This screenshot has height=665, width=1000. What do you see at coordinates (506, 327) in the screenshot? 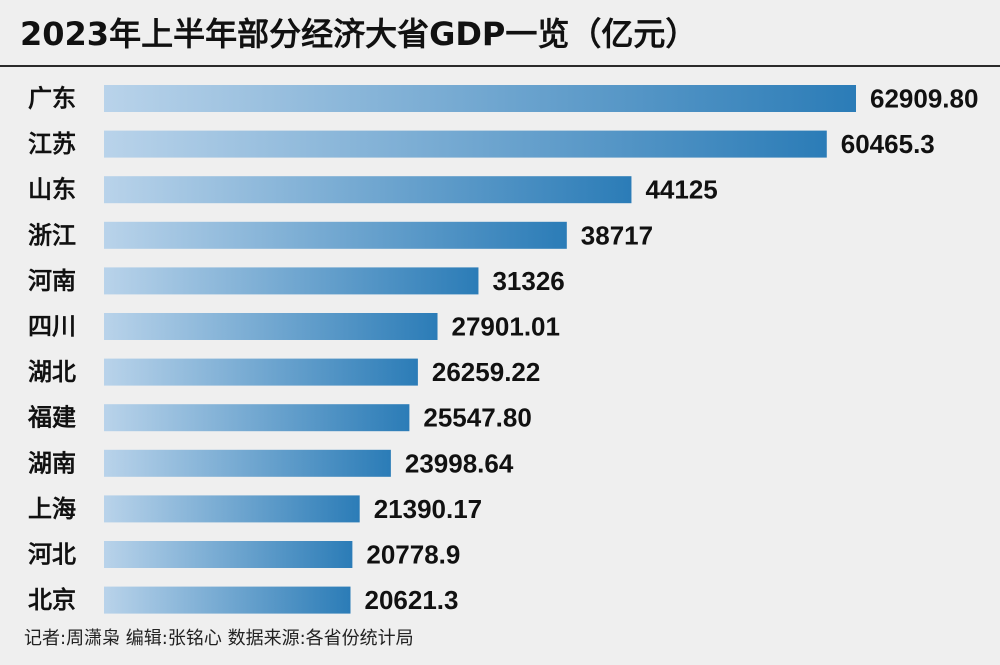
I see `value-label: 27901.01` at bounding box center [506, 327].